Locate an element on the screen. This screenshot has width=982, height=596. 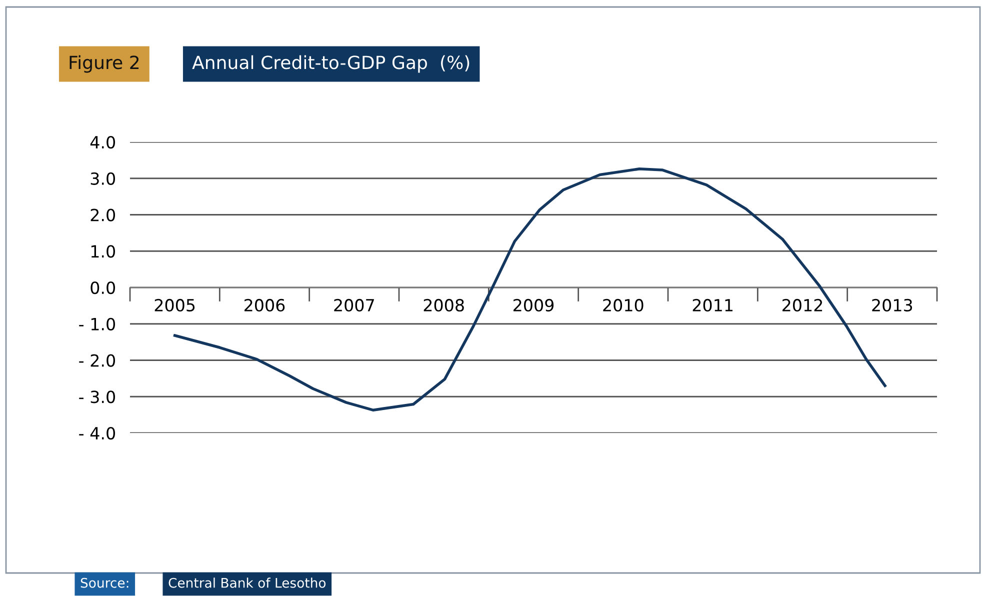
y-tick-label: - 2.0 is located at coordinates (97, 360).